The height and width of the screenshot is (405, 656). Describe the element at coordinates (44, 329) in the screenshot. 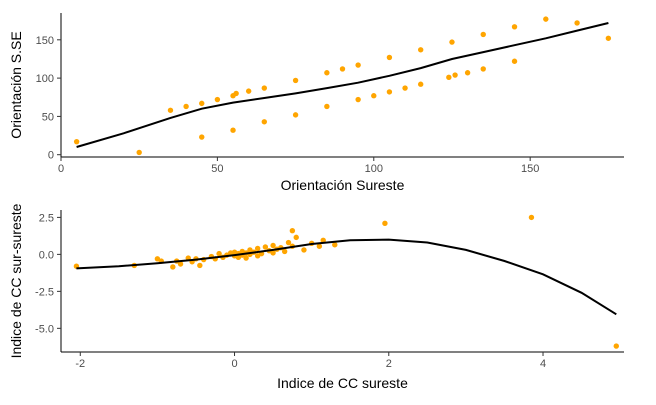

I see `y-tick-label: -5.0` at that location.